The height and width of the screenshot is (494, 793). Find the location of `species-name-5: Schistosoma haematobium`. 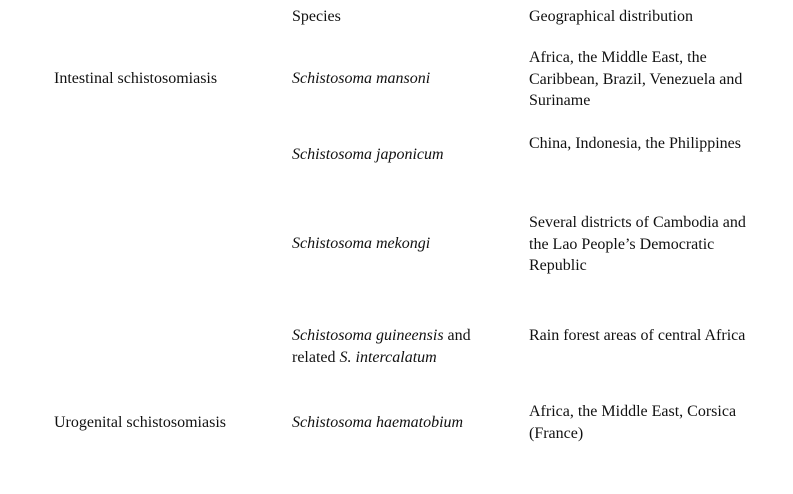

species-name-5: Schistosoma haematobium is located at coordinates (378, 422).